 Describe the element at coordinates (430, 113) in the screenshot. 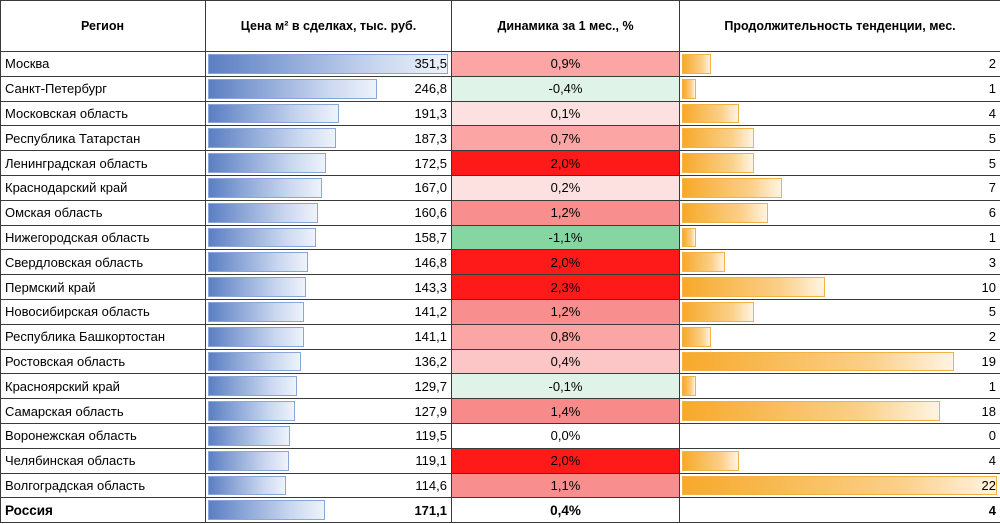

I see `price-value: 191,3` at that location.